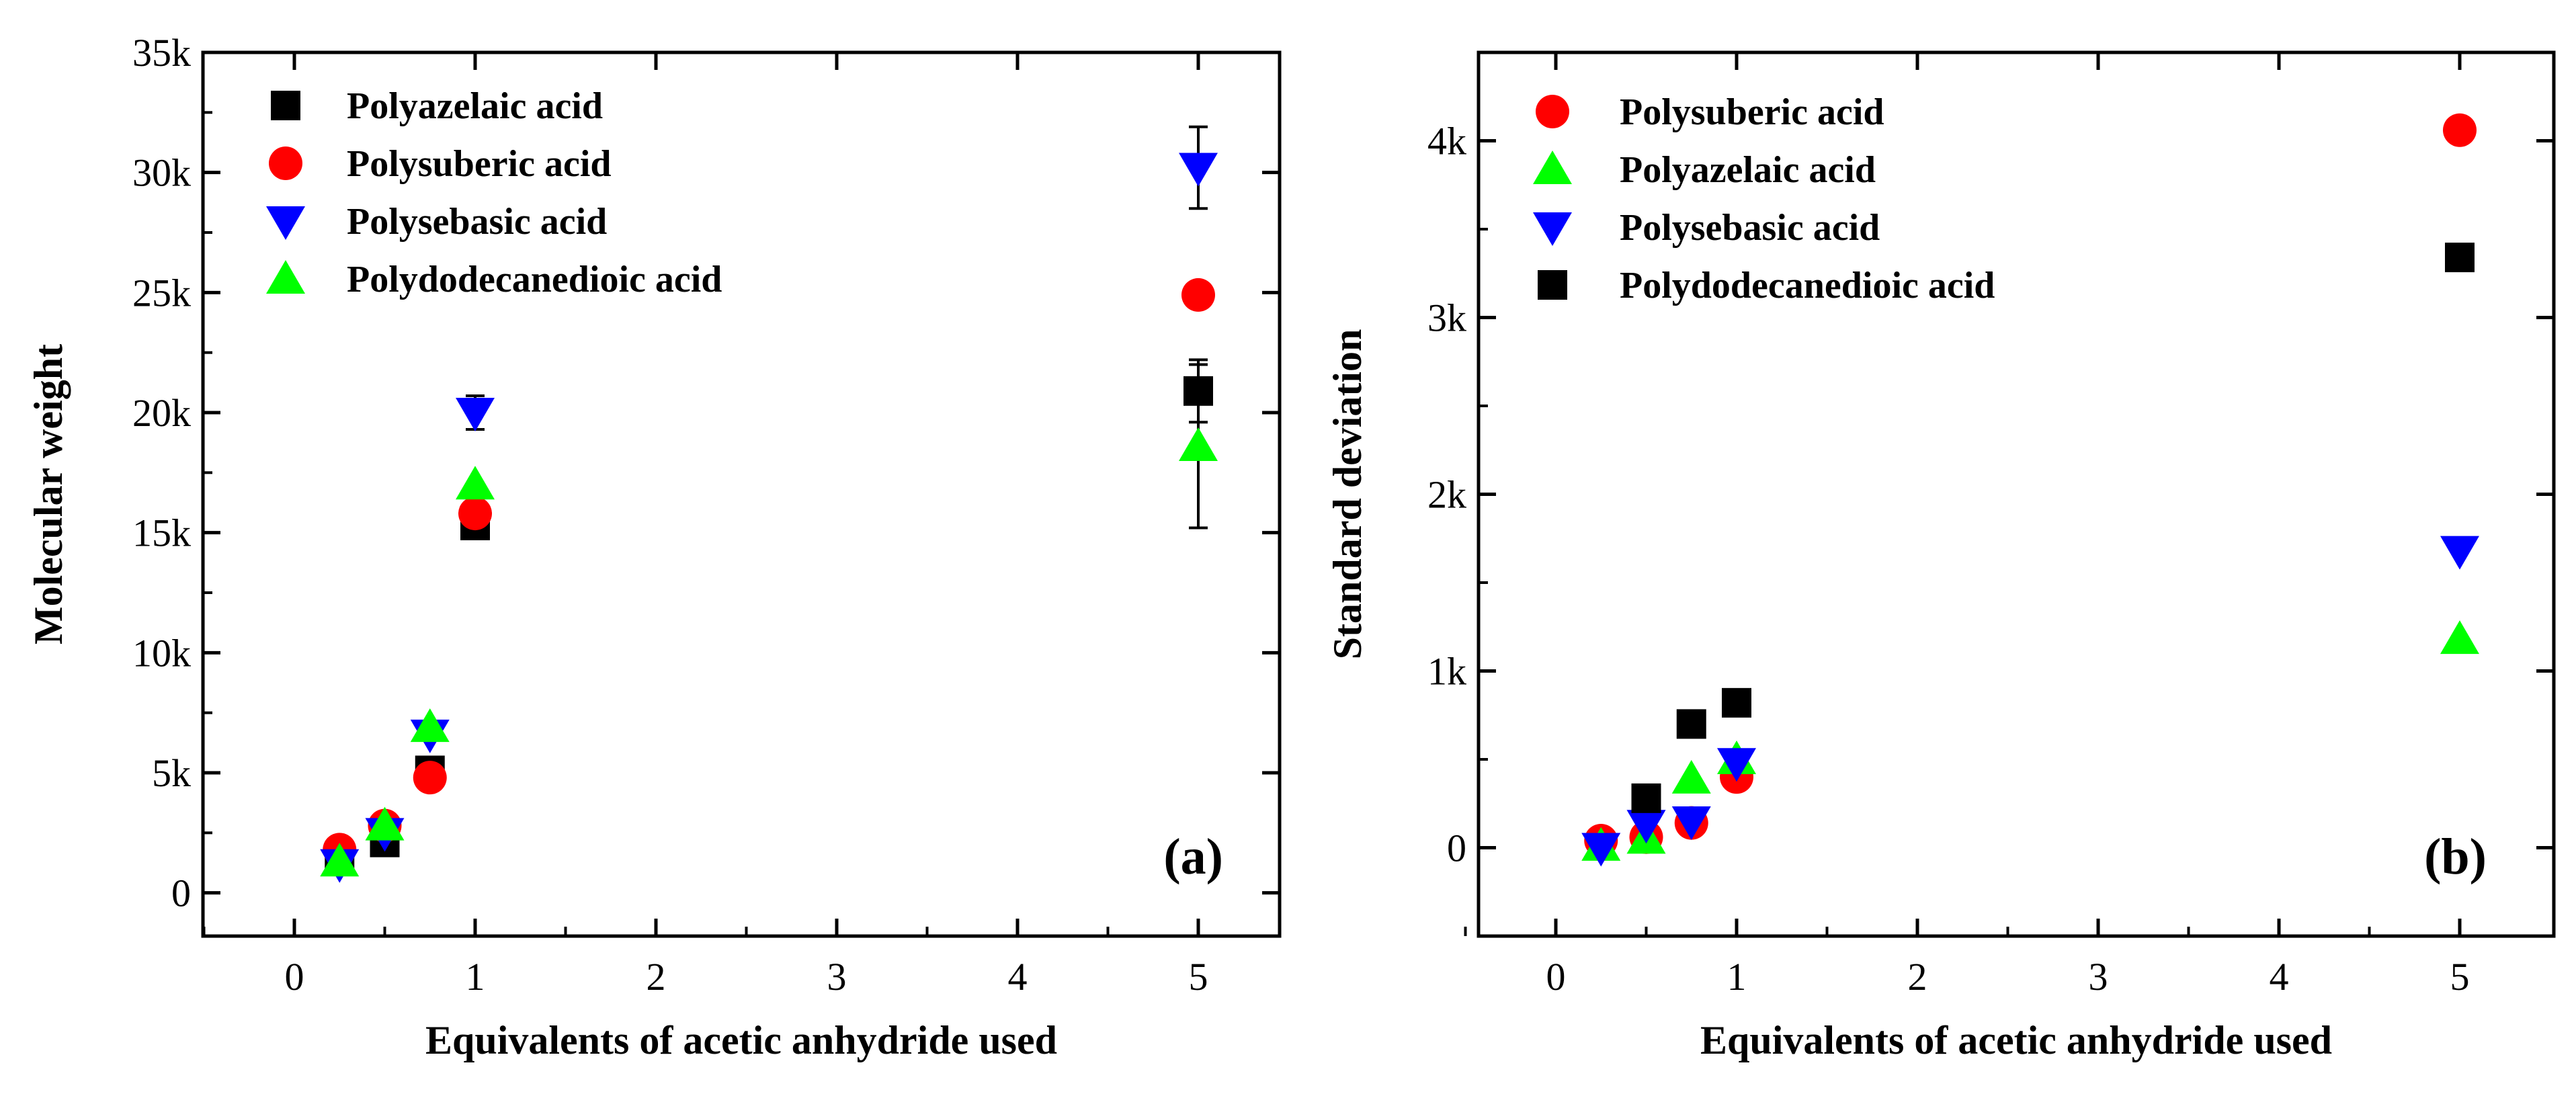  Describe the element at coordinates (171, 773) in the screenshot. I see `y-tick-label: 5k` at that location.